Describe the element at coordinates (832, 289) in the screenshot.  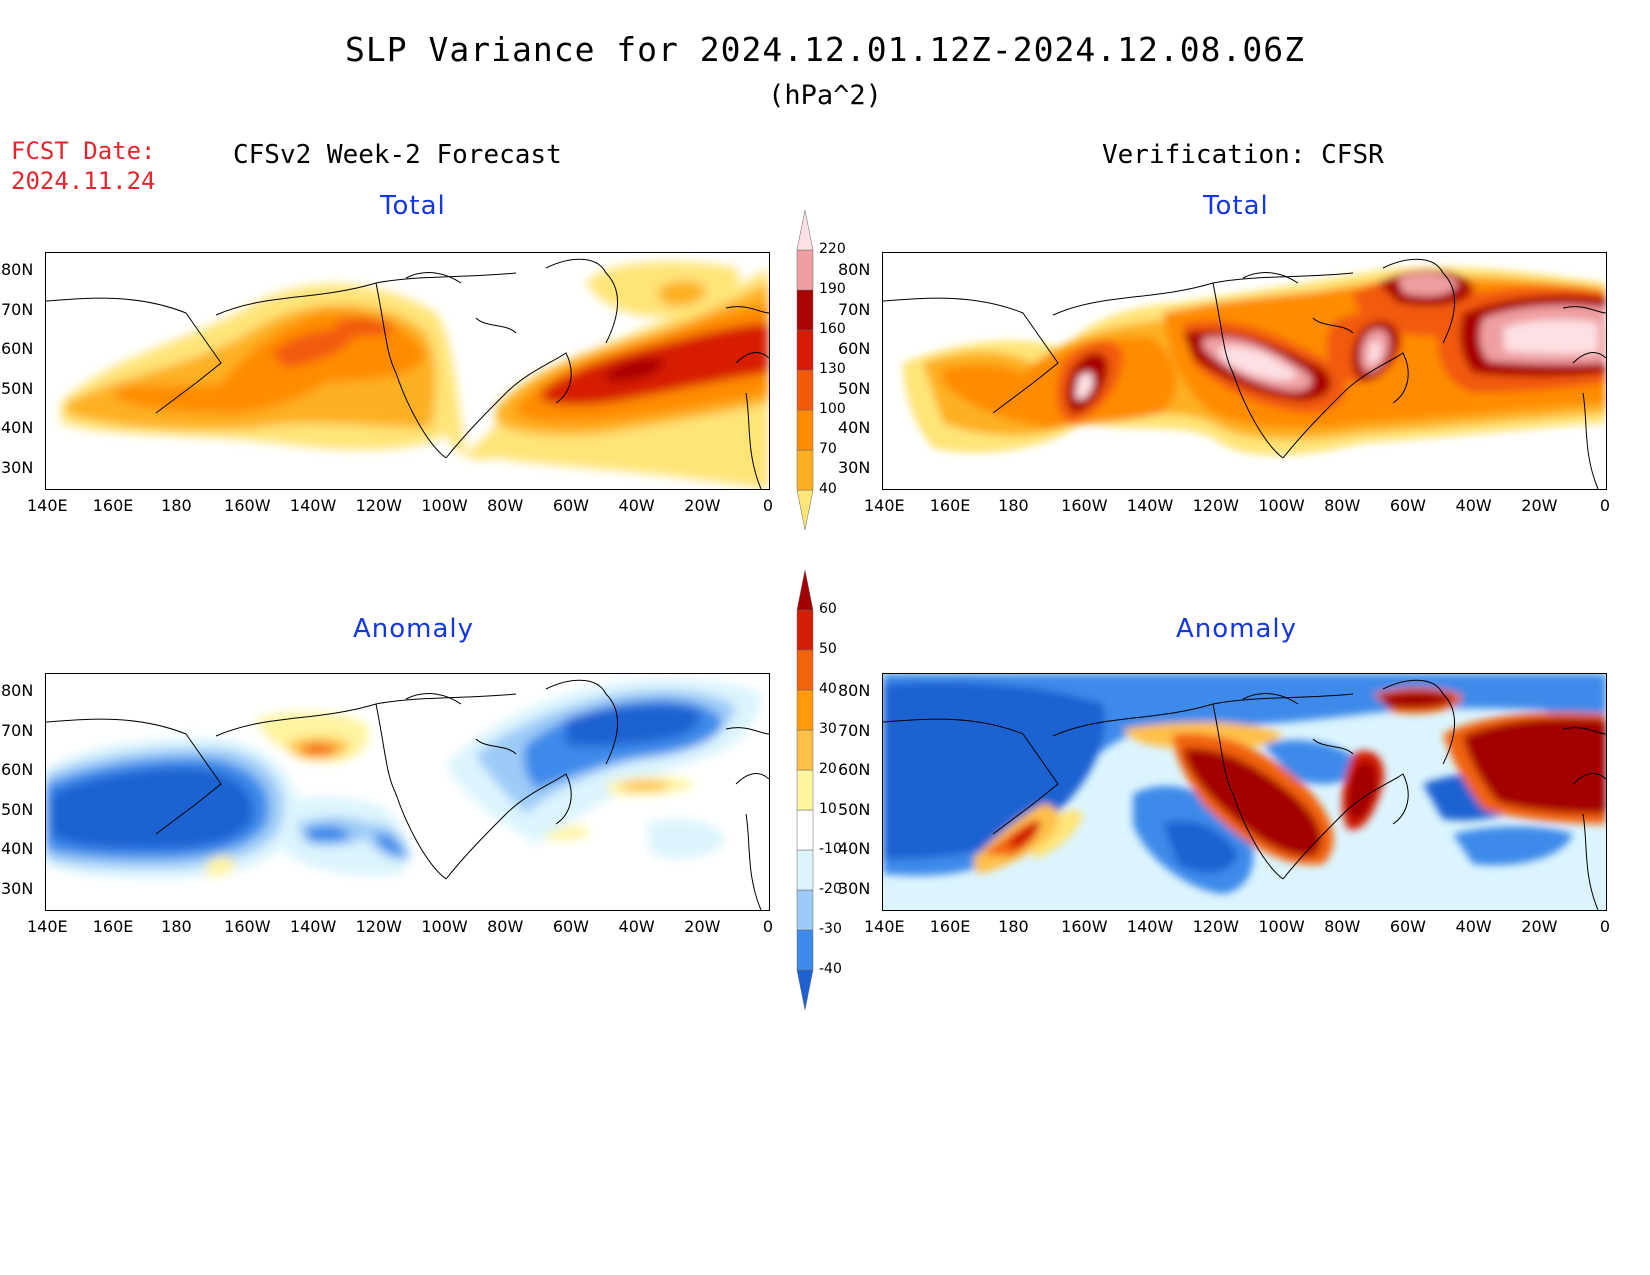
I see `colorbar-total-label: 190` at that location.